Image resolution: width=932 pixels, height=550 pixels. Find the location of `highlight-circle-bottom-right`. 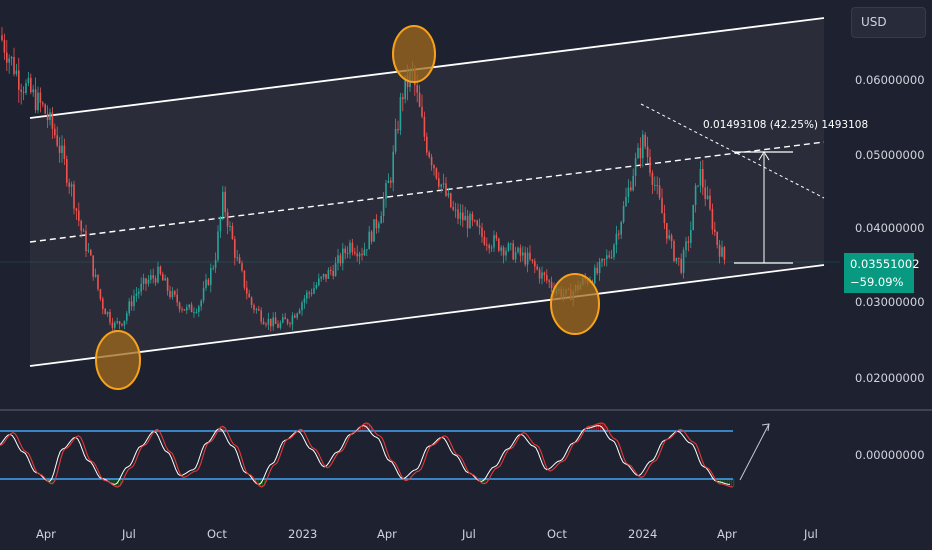

highlight-circle-bottom-right is located at coordinates (575, 304).